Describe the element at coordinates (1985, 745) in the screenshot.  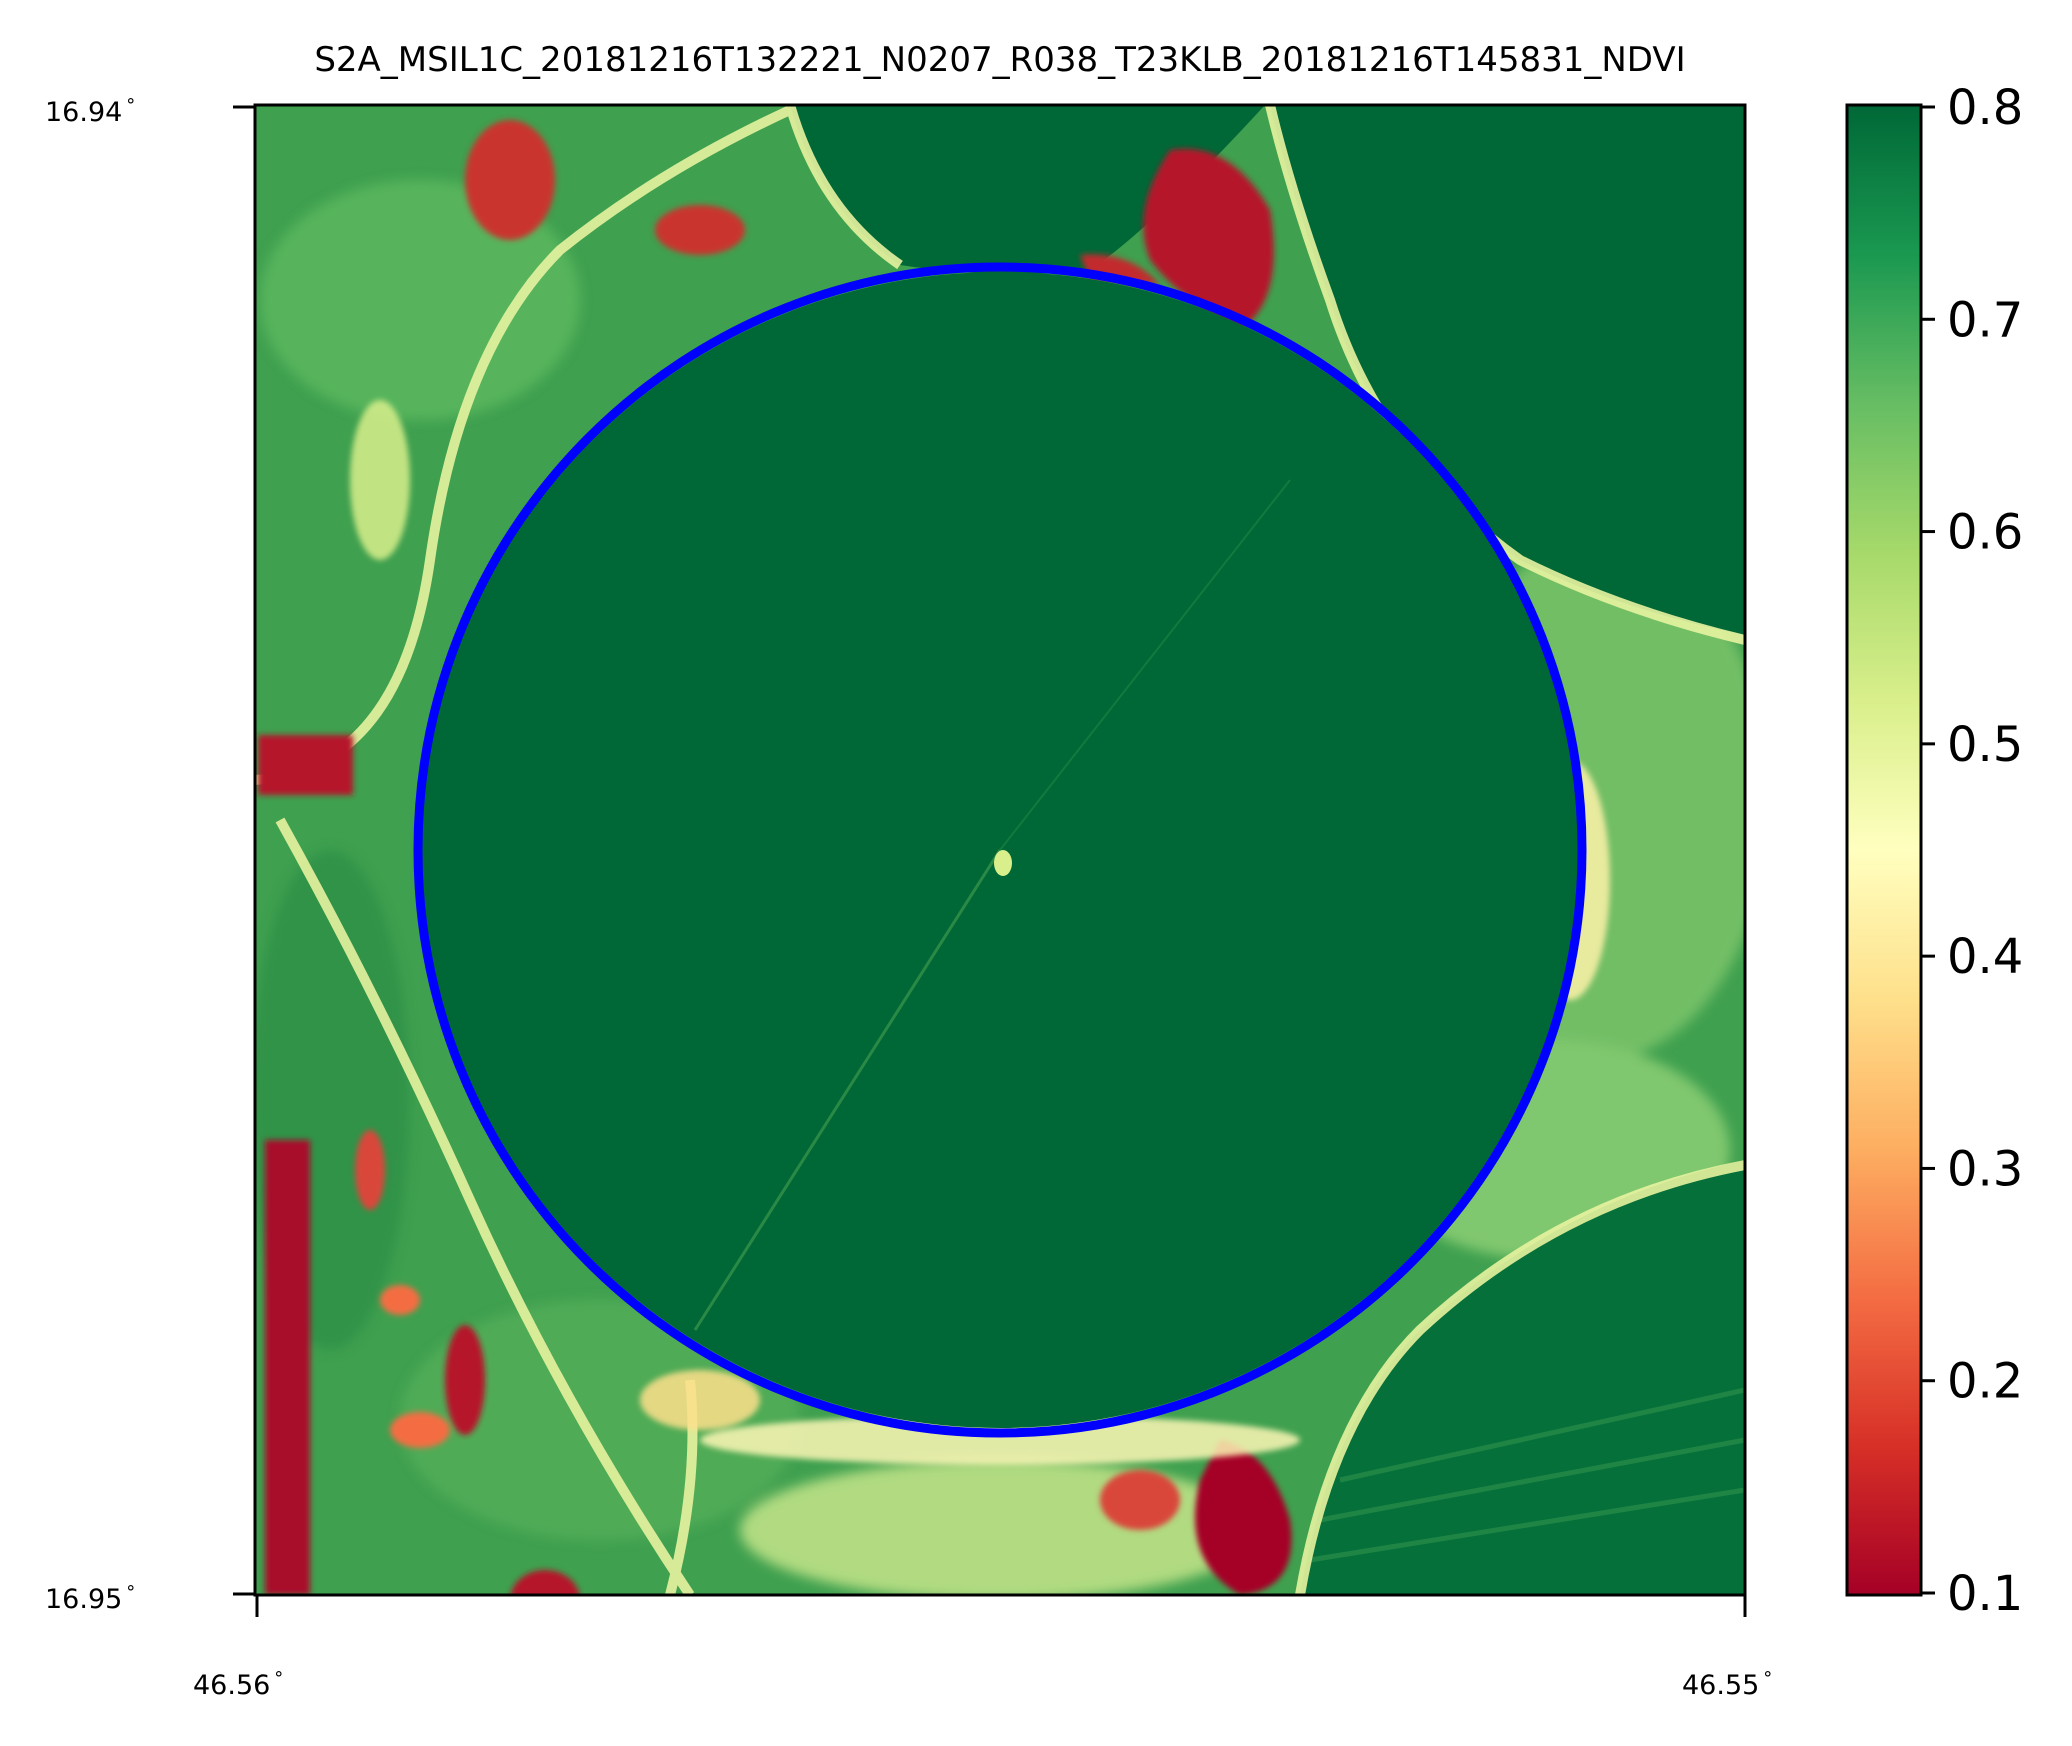
I see `colorbar-tick-label: 0.5` at that location.